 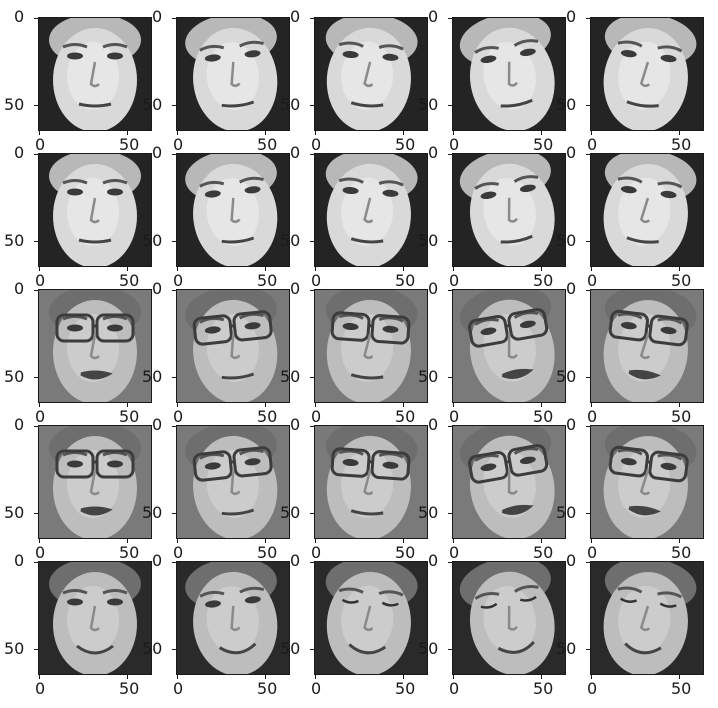 I want to click on face-image-r5-c2, so click(x=233, y=618).